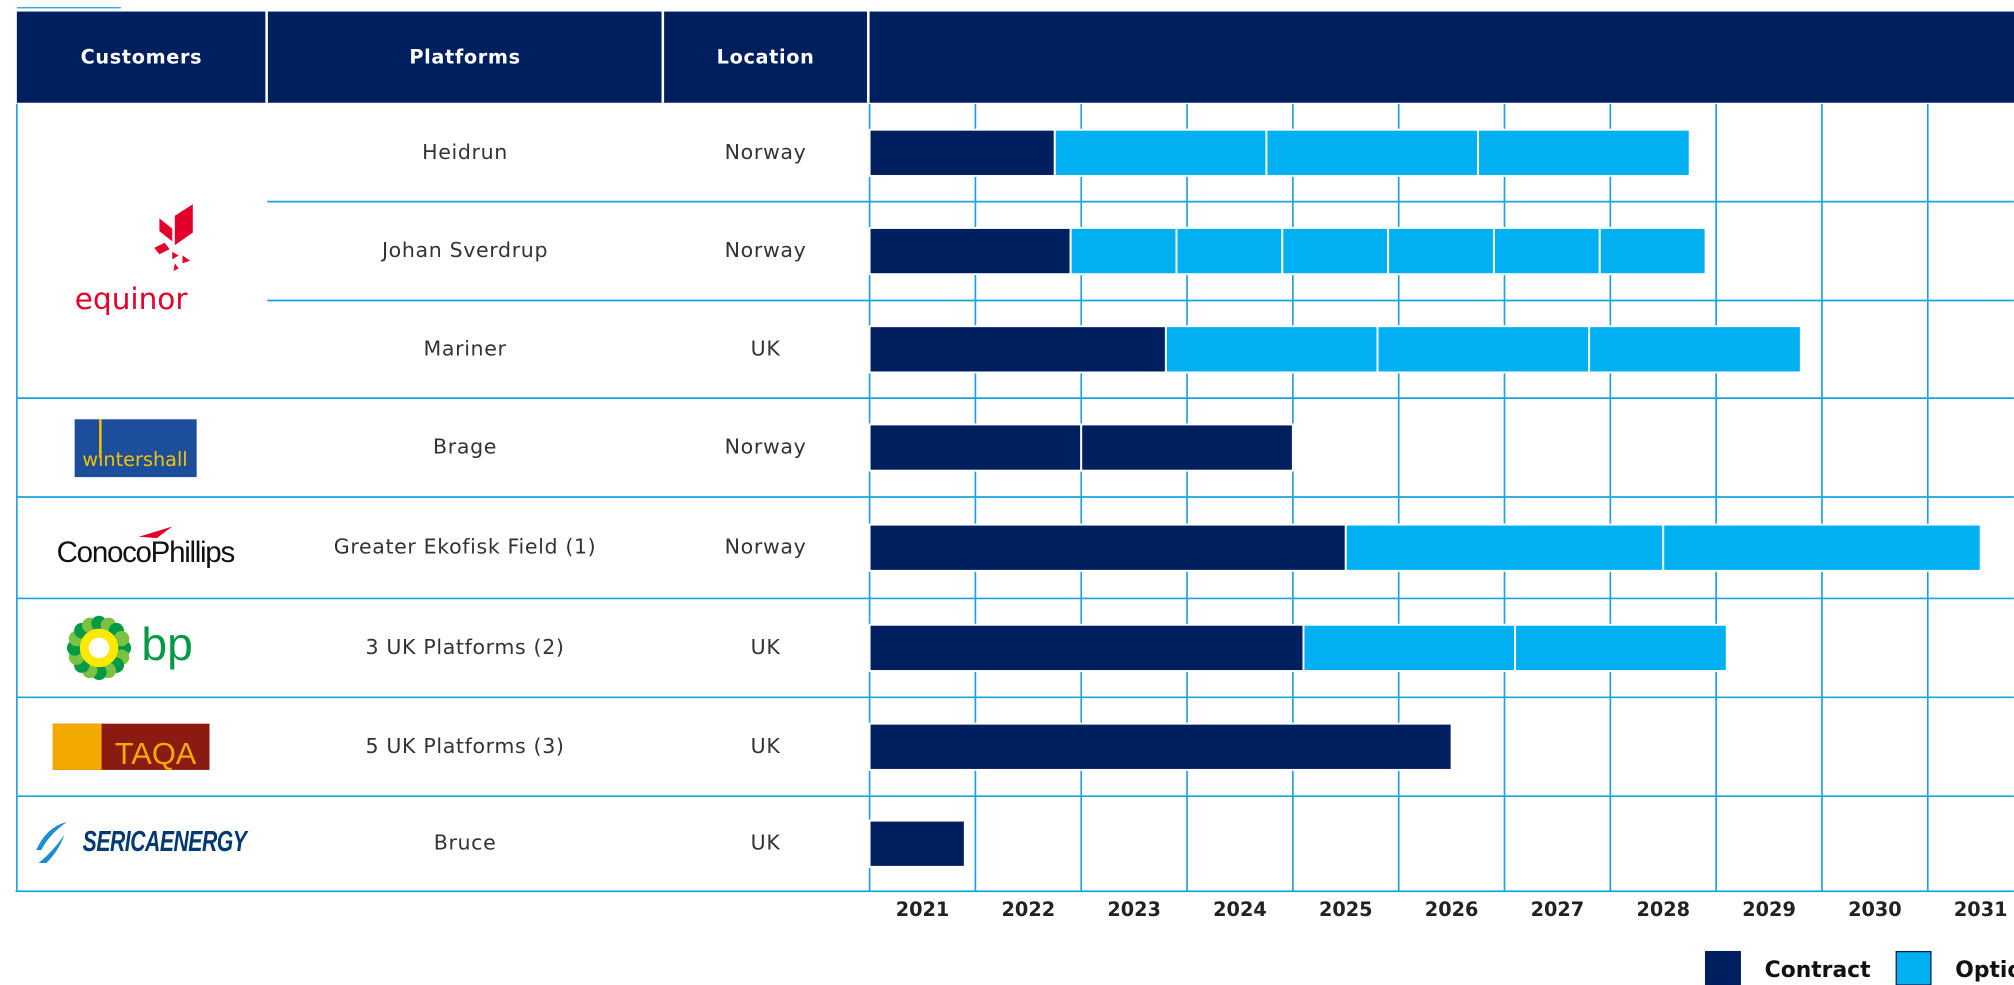 The image size is (2014, 985). Describe the element at coordinates (1981, 909) in the screenshot. I see `x-tick-label: 2031` at that location.